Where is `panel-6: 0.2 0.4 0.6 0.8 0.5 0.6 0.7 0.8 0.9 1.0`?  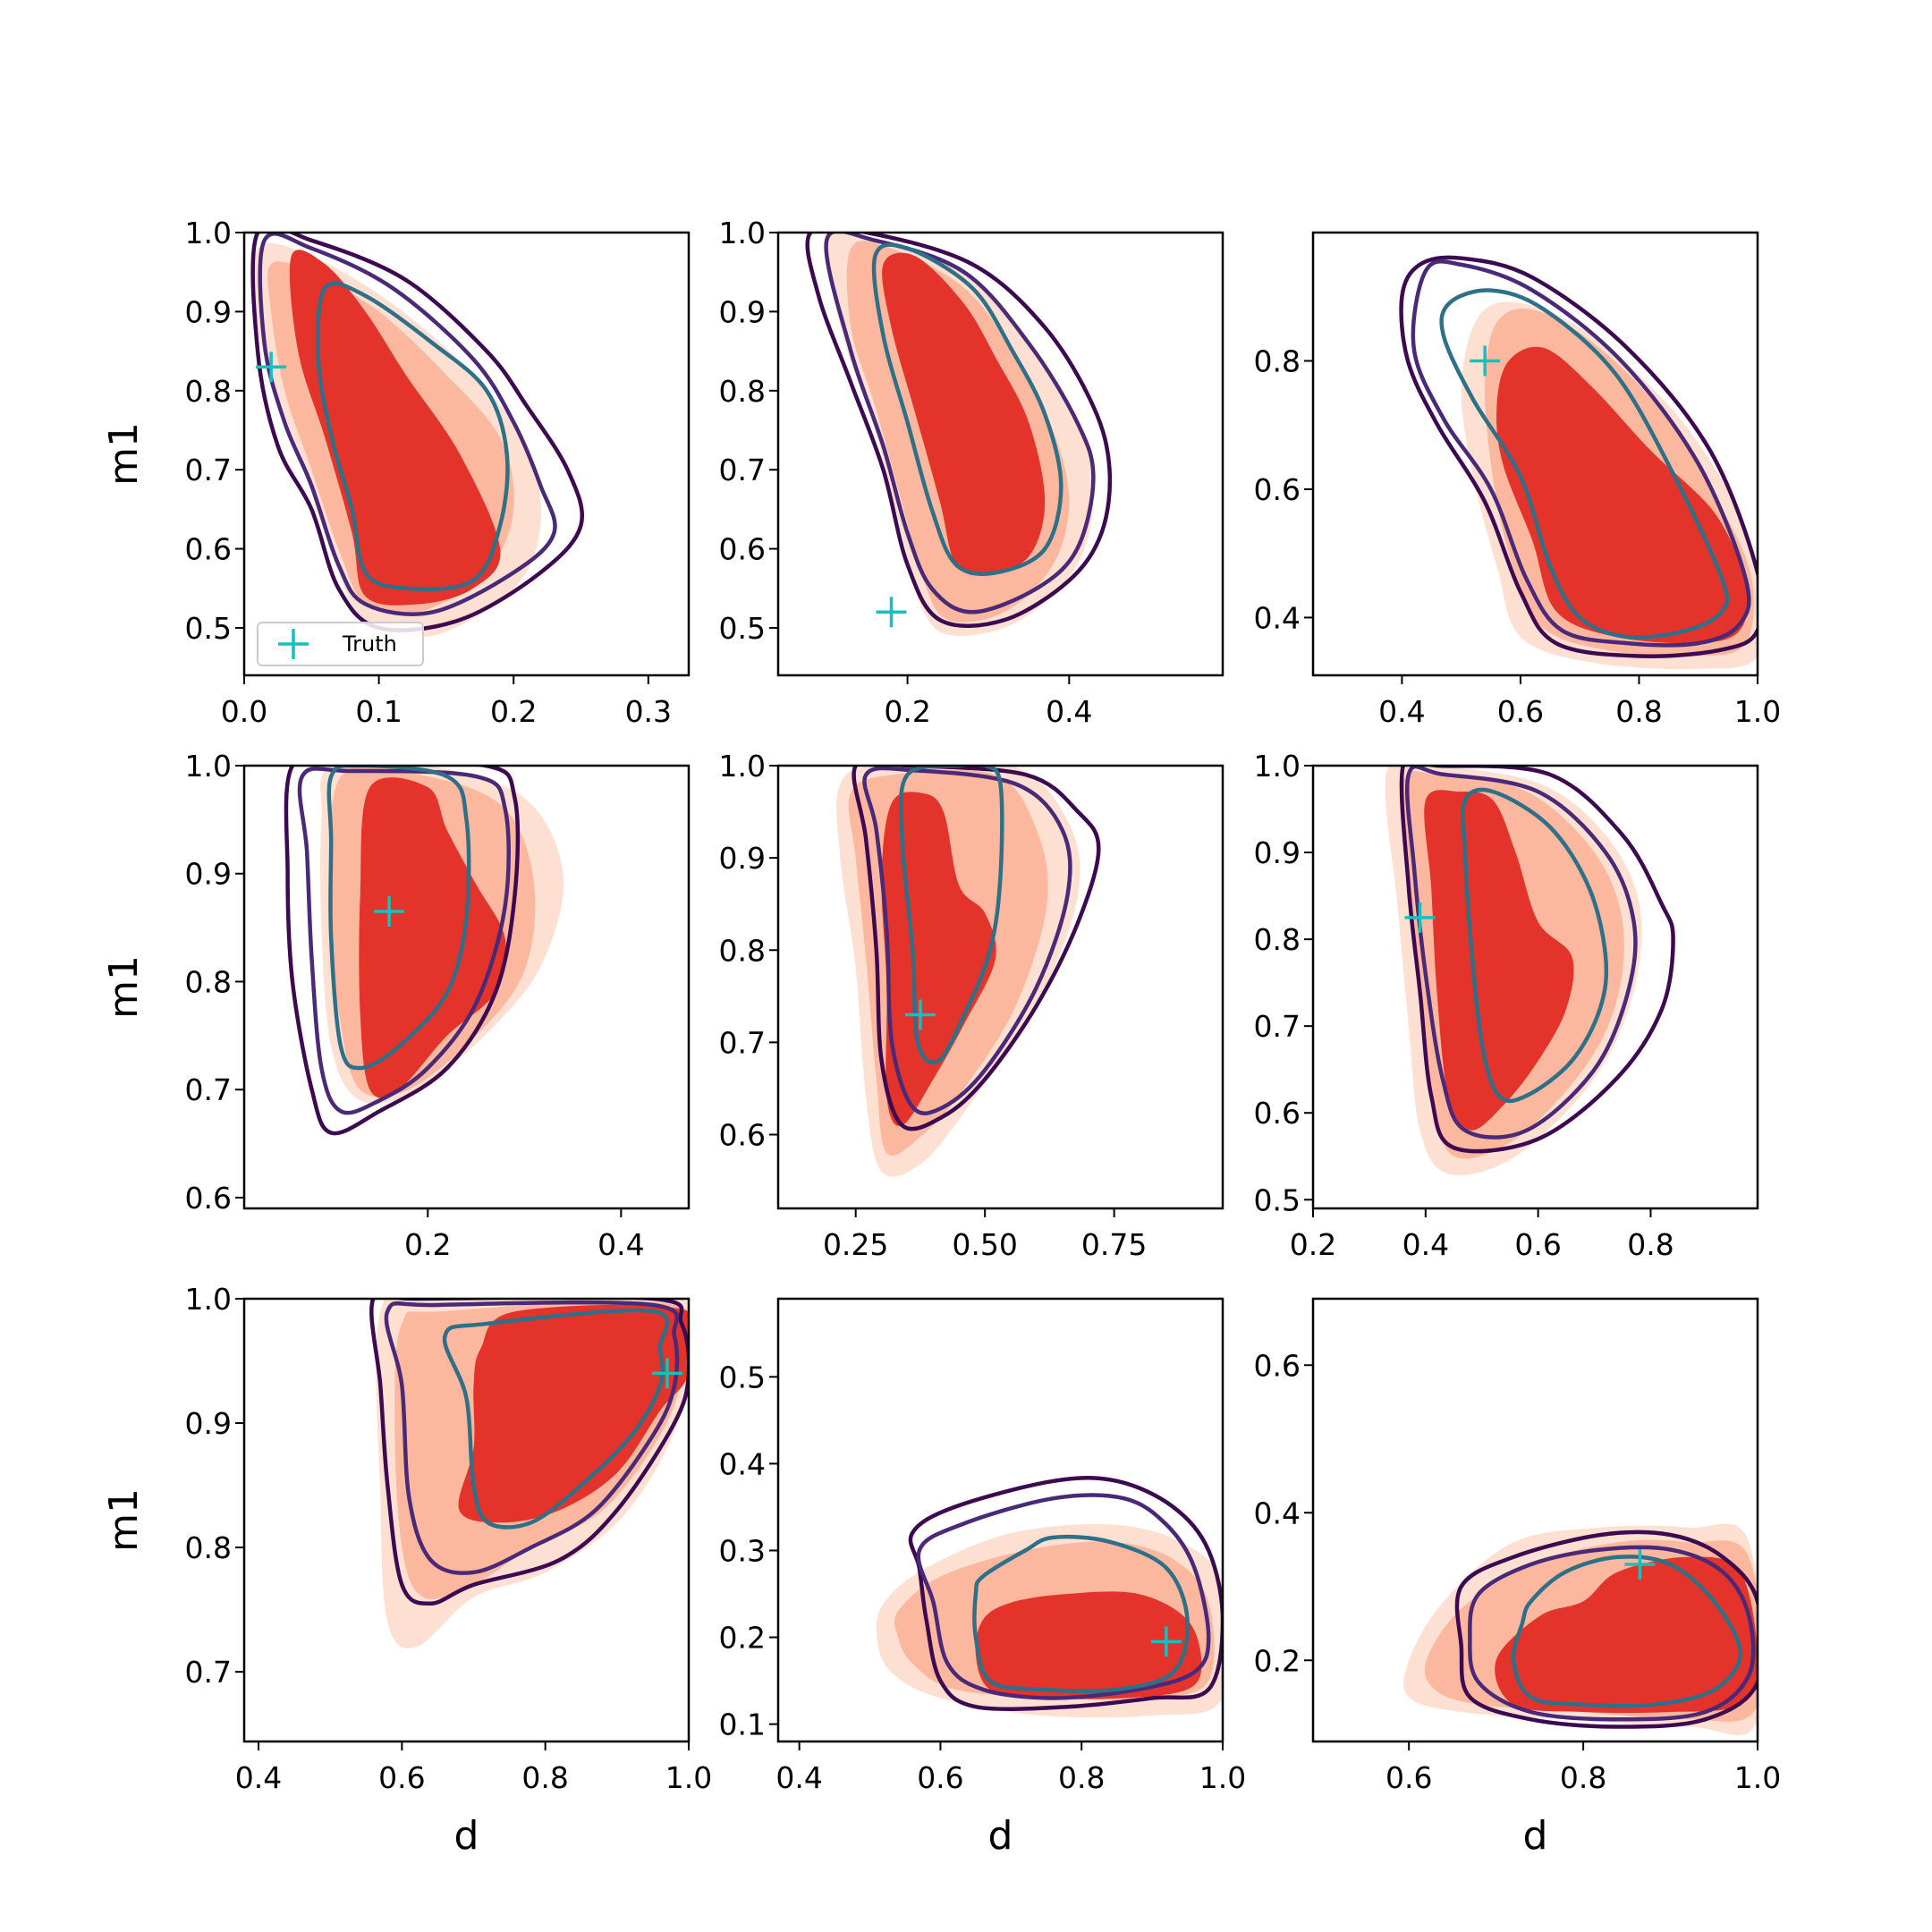 panel-6: 0.2 0.4 0.6 0.8 0.5 0.6 0.7 0.8 0.9 1.0 is located at coordinates (1506, 1005).